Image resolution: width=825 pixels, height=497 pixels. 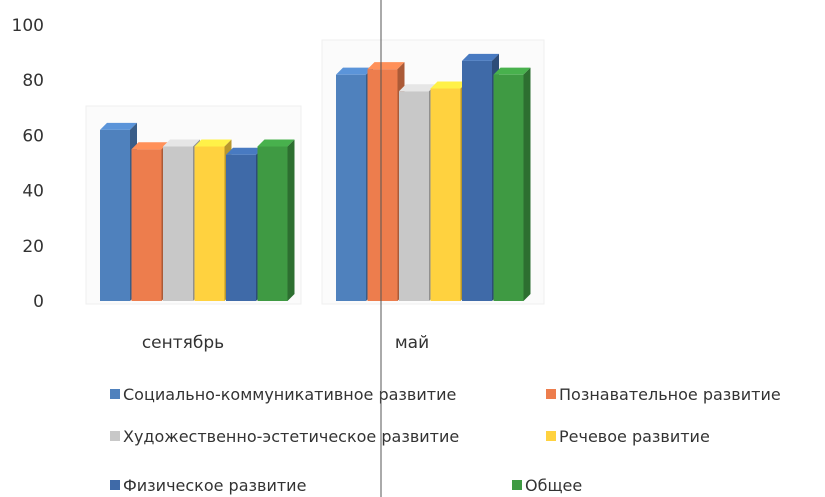 I want to click on y-tick-label: 100, so click(x=28, y=26).